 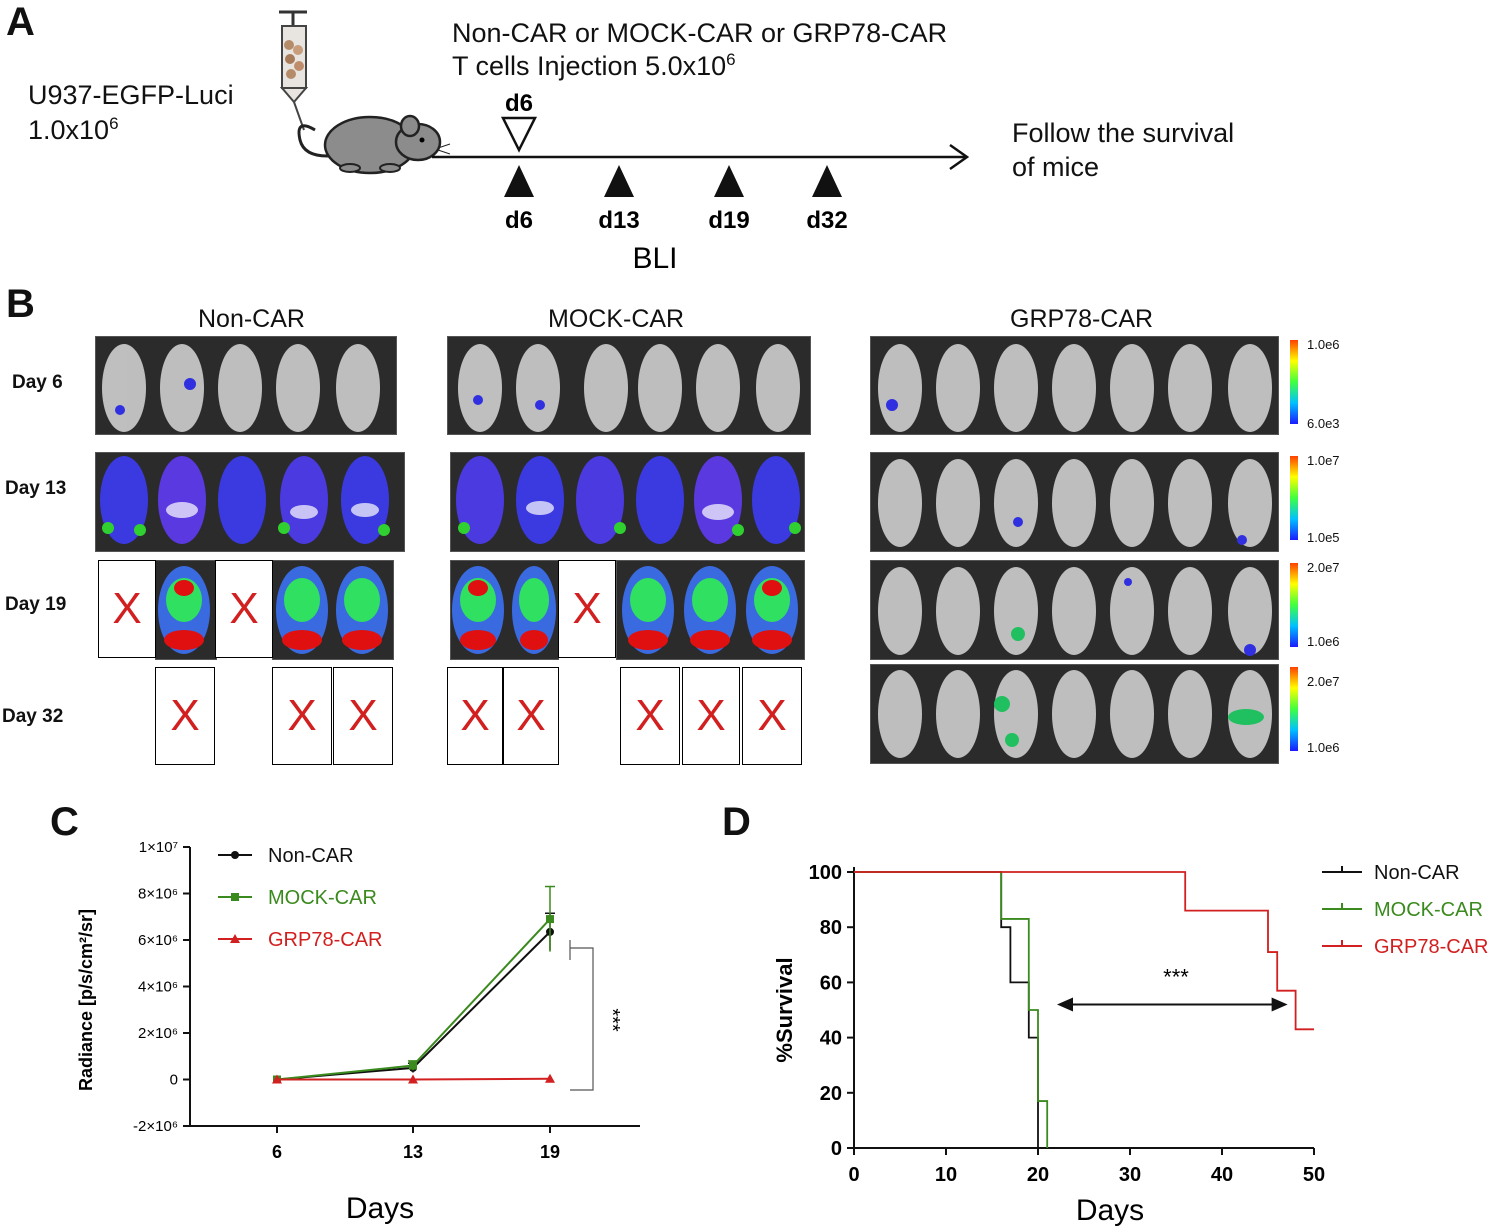 What do you see at coordinates (37, 382) in the screenshot?
I see `day-label: Day 6` at bounding box center [37, 382].